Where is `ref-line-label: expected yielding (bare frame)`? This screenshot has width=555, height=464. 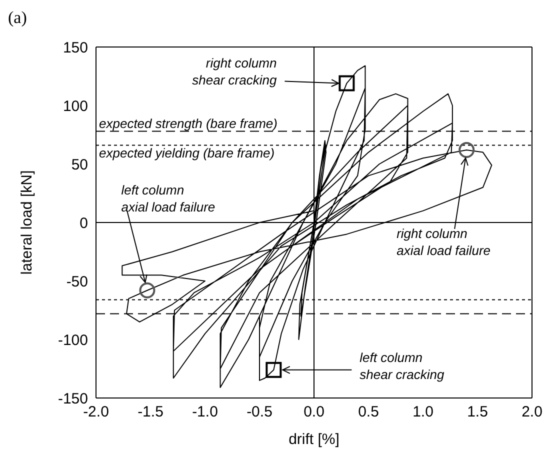
ref-line-label: expected yielding (bare frame) is located at coordinates (187, 153).